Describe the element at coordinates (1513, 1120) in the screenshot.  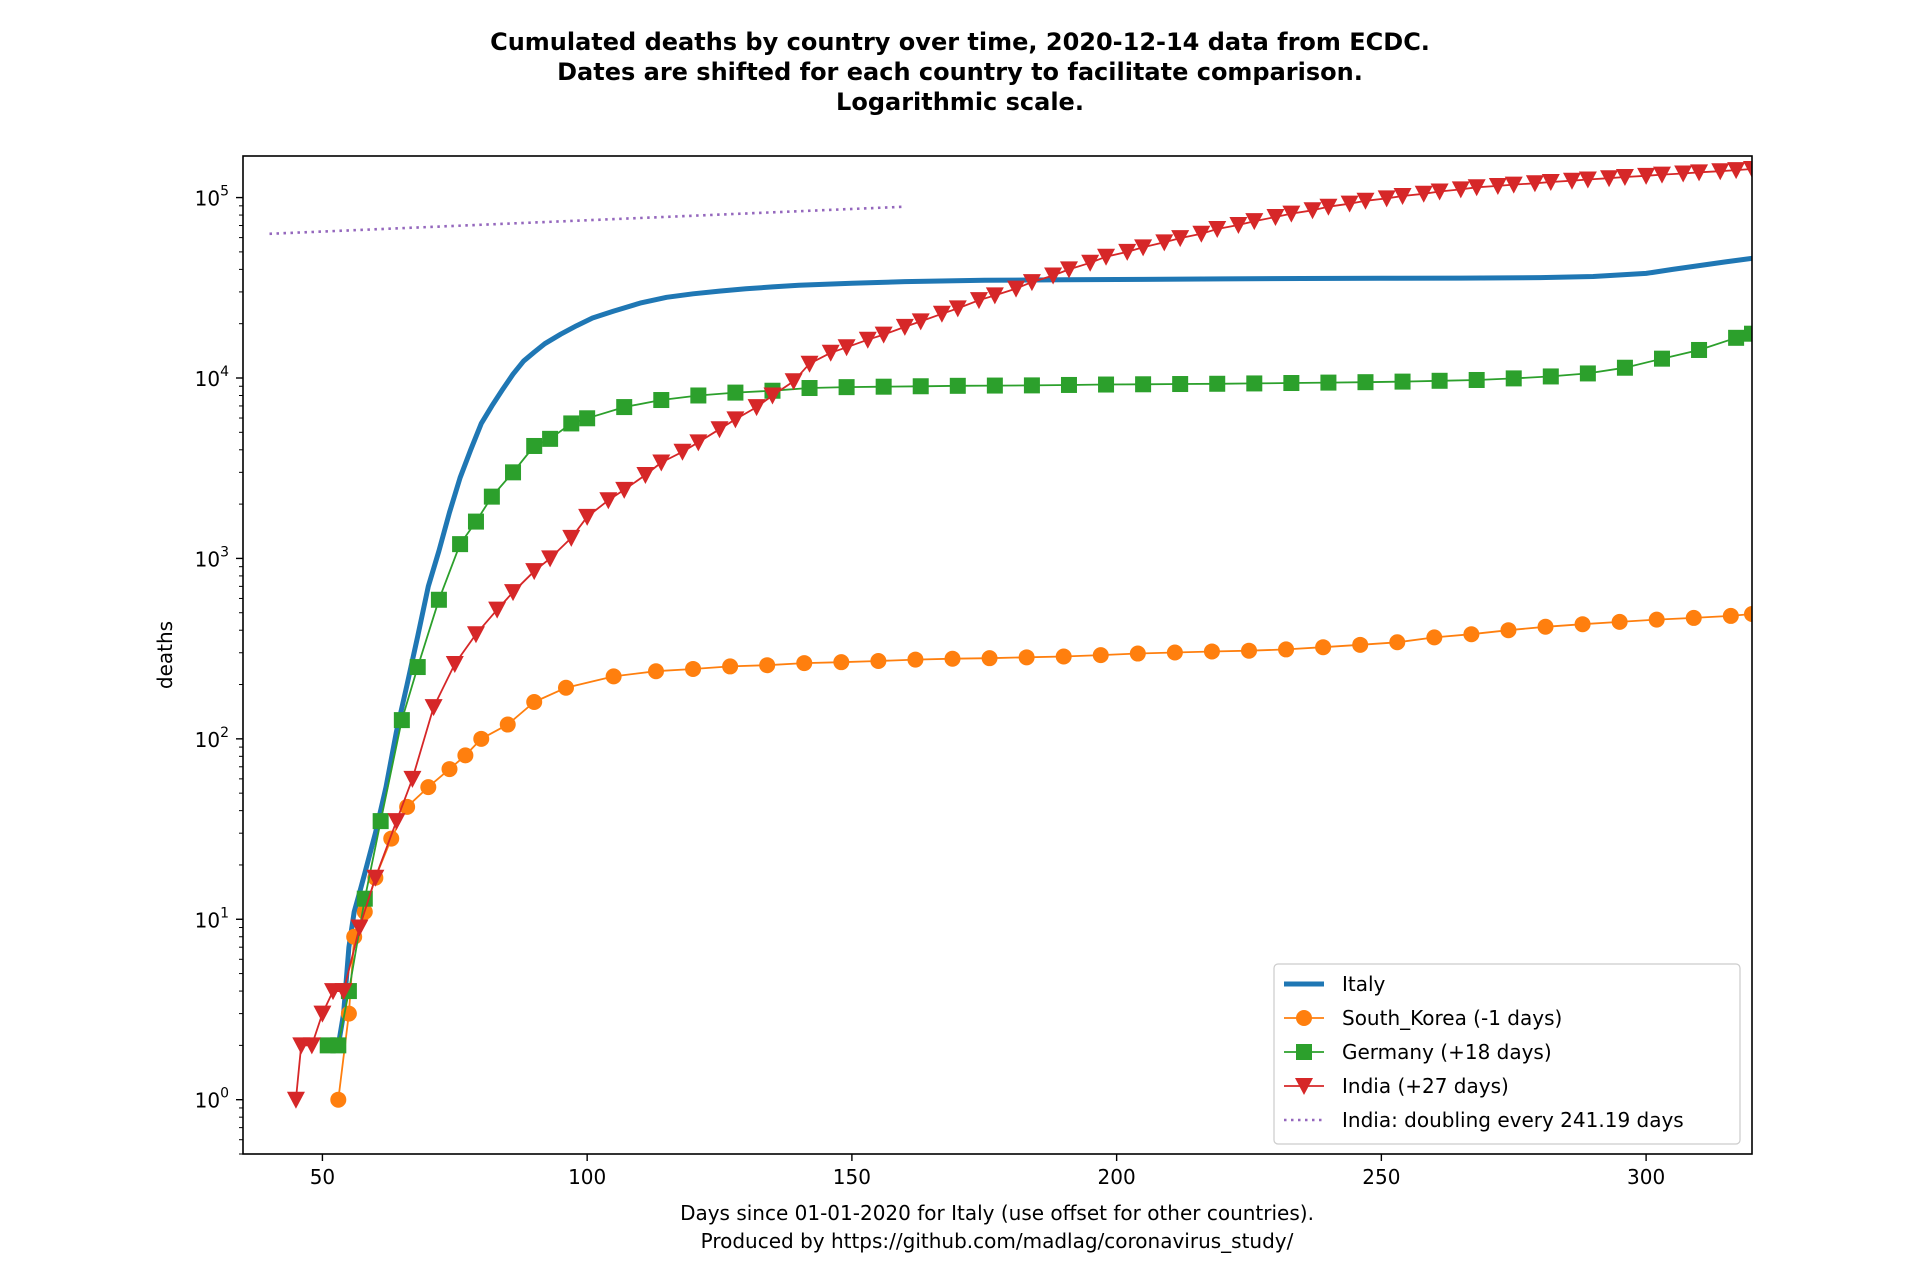
I see `legend-label-4: India: doubling every 241.19 days` at that location.